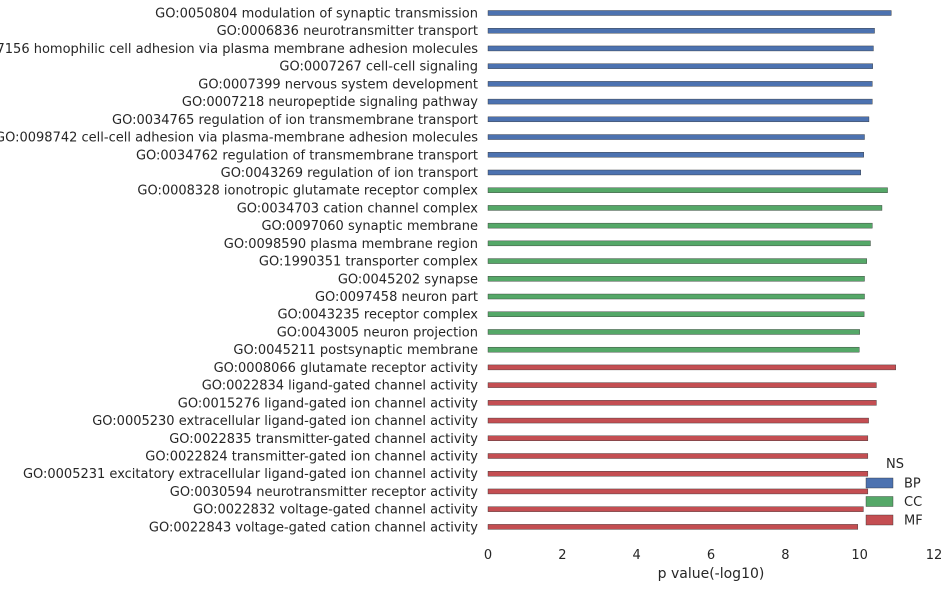 Image resolution: width=948 pixels, height=591 pixels. What do you see at coordinates (396, 297) in the screenshot?
I see `category-label: GO:0097458 neuron part` at bounding box center [396, 297].